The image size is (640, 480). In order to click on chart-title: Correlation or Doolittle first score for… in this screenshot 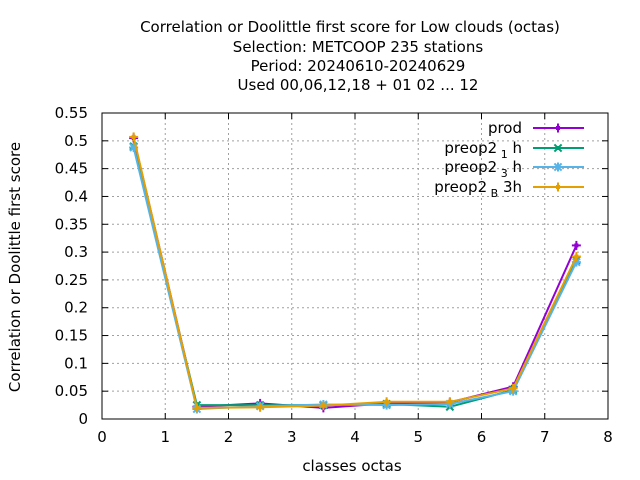, I will do `click(350, 56)`.